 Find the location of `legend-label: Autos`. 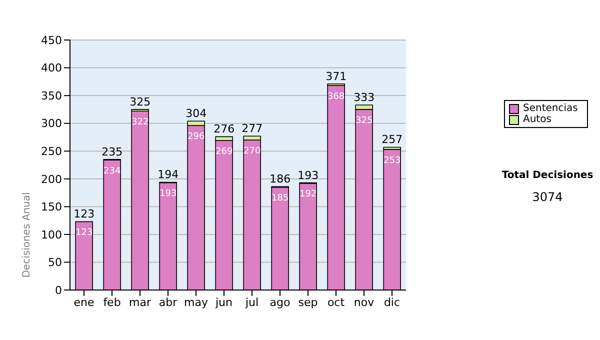

legend-label: Autos is located at coordinates (537, 119).